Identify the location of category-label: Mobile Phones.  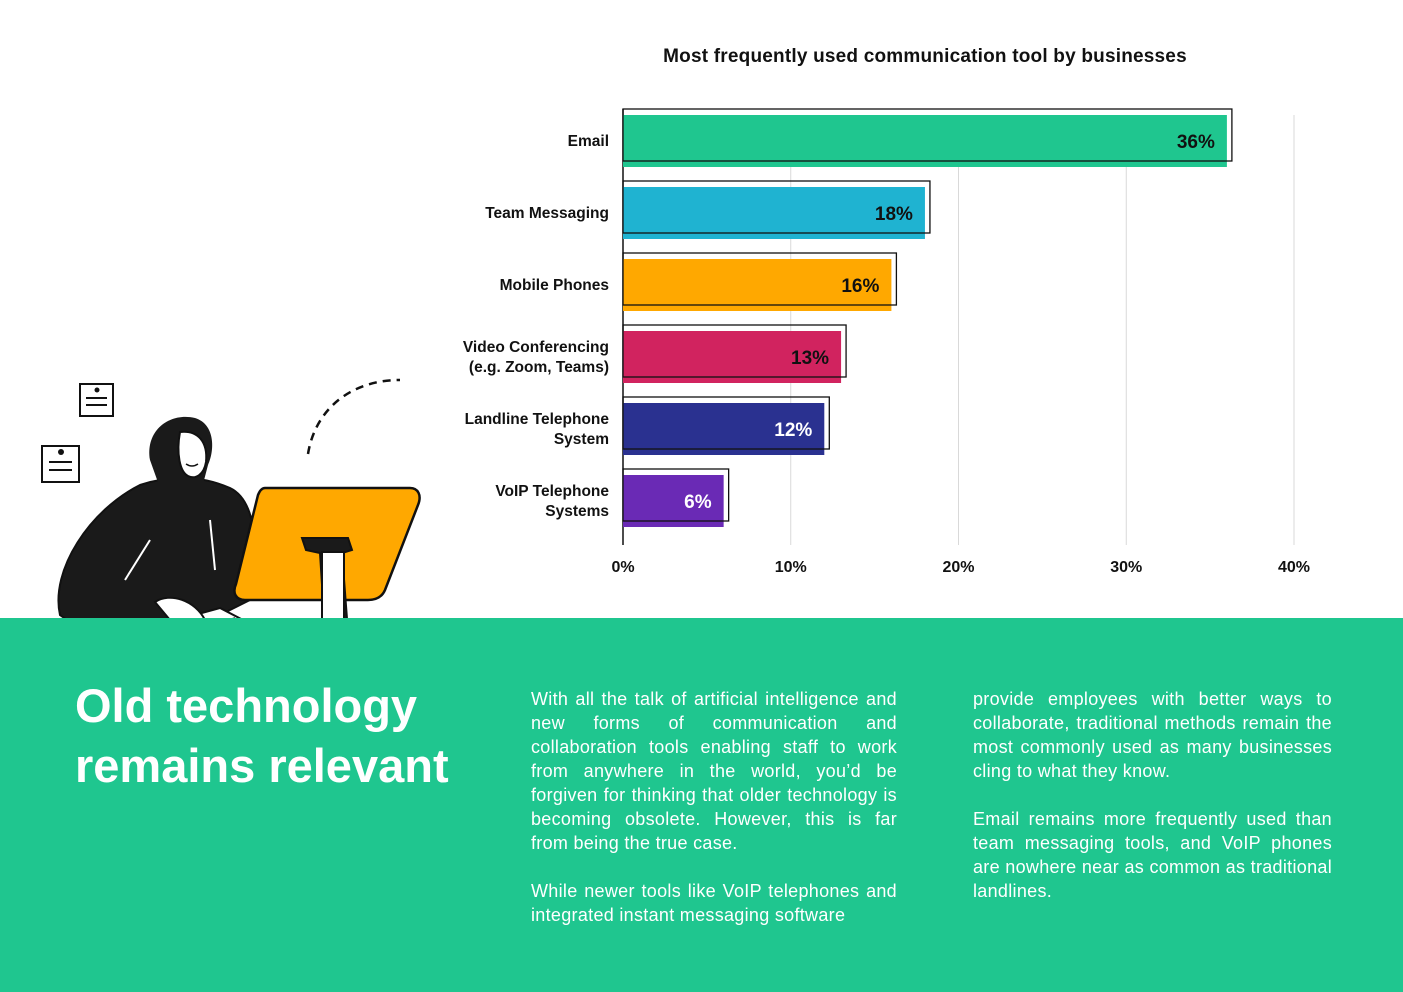
(554, 285).